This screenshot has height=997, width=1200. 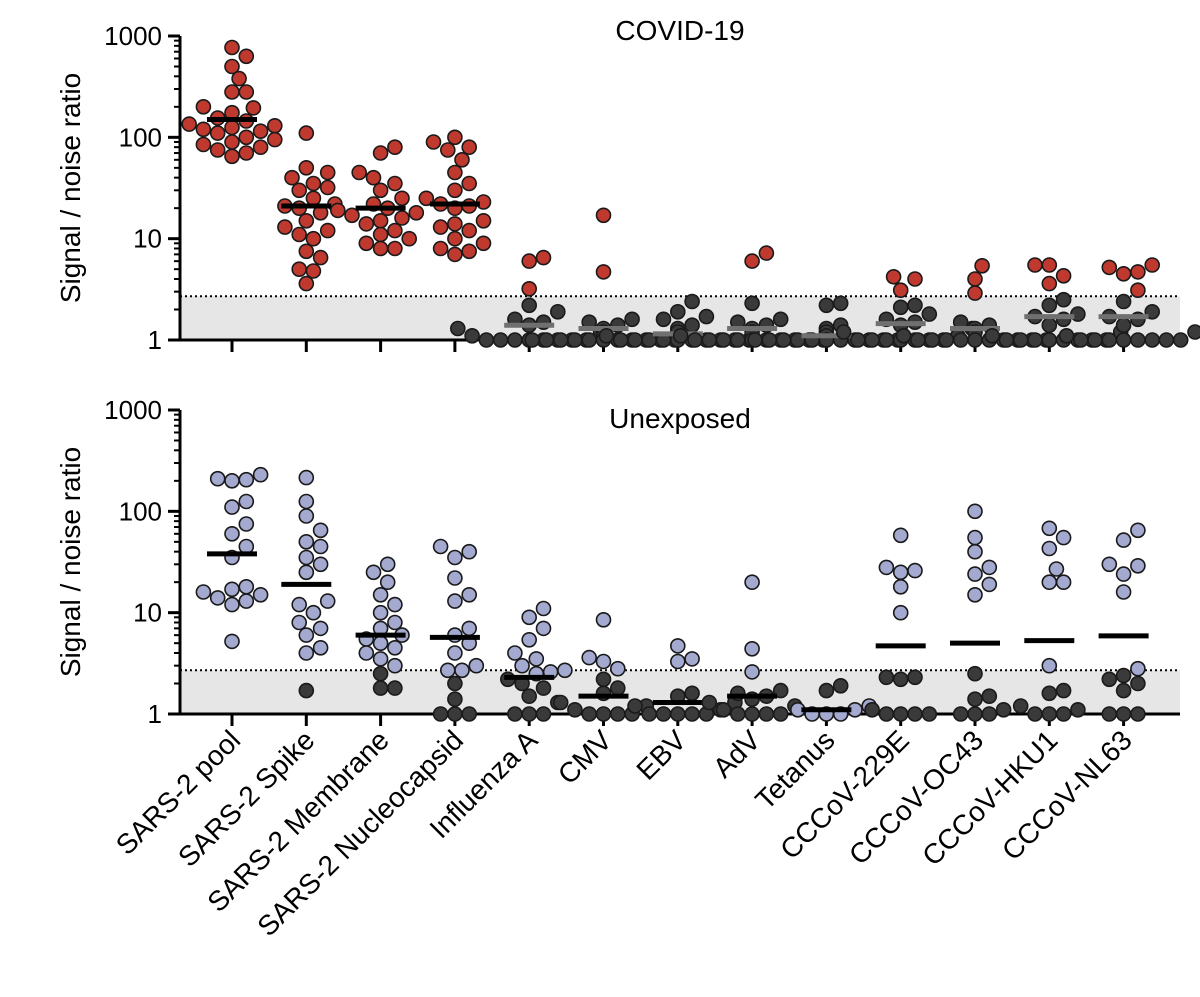 What do you see at coordinates (1067, 795) in the screenshot?
I see `category-label: CCCoV-NL63` at bounding box center [1067, 795].